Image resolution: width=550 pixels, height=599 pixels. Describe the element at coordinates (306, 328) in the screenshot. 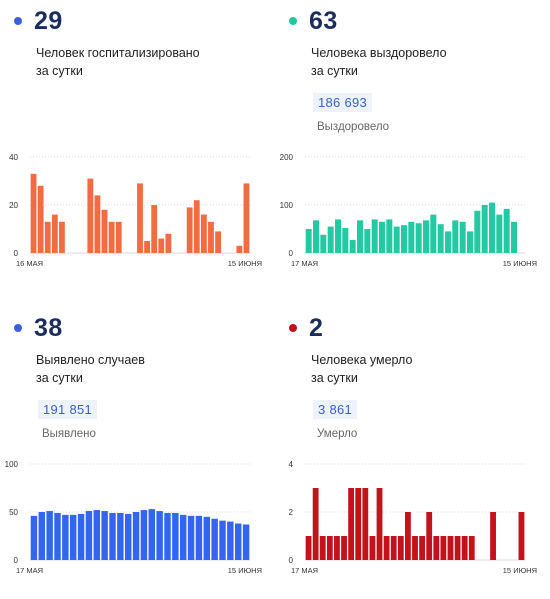

I see `panel-header: 2` at that location.